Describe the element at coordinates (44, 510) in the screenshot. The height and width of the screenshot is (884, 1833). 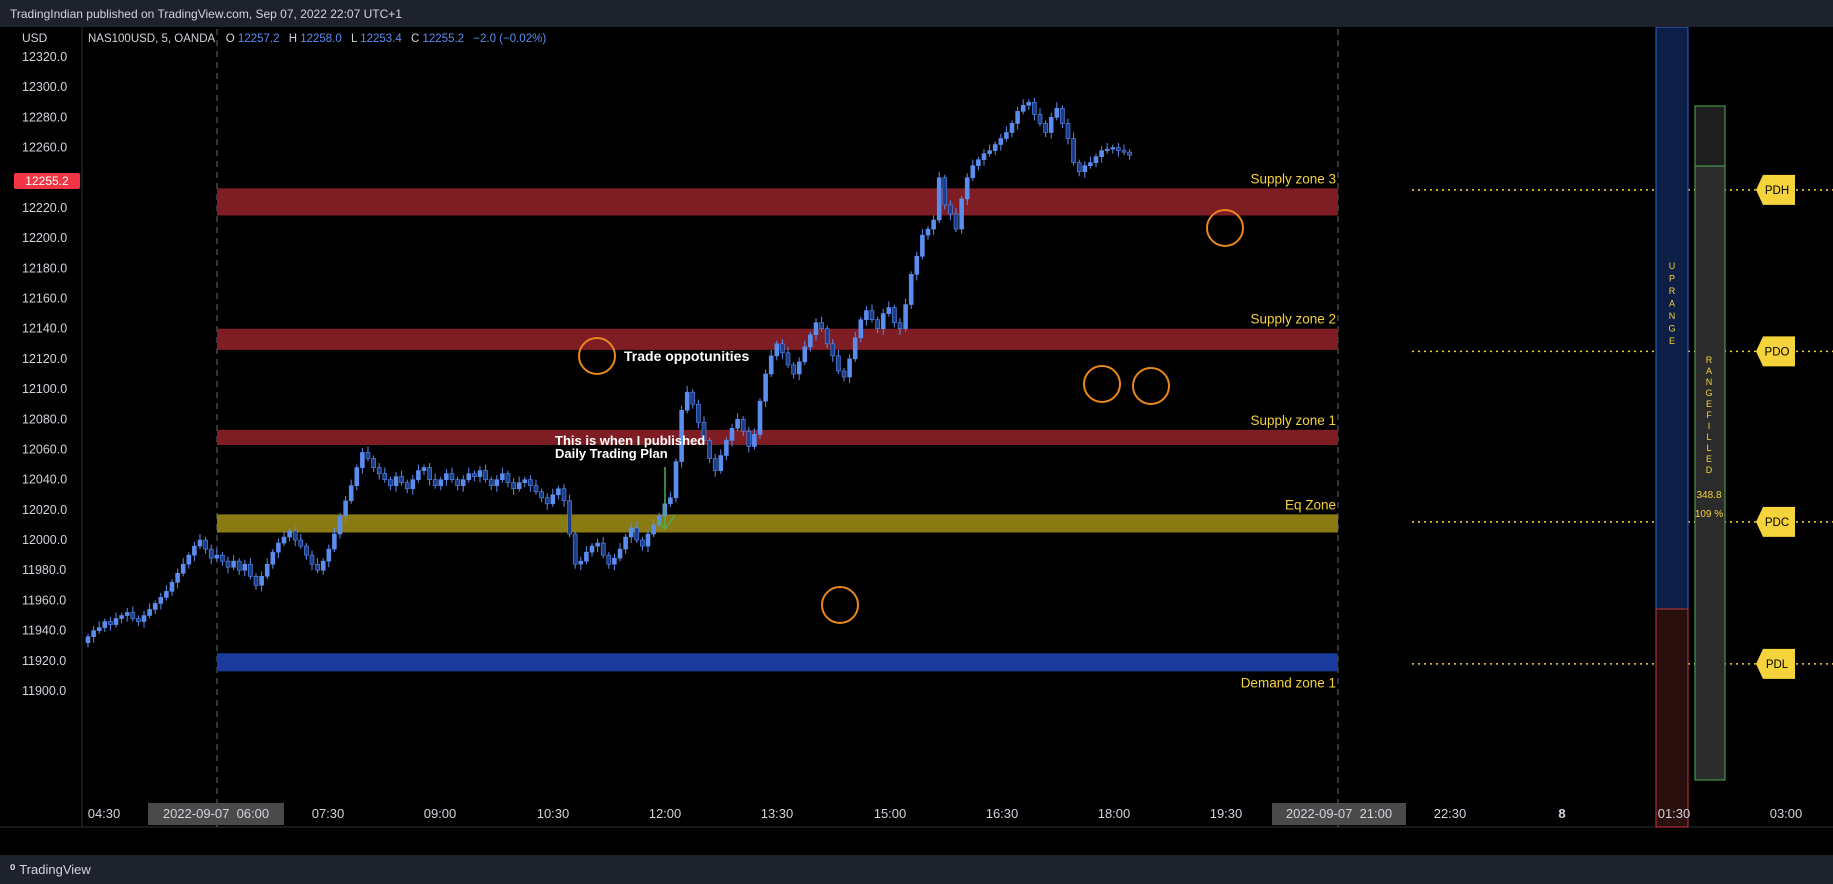
I see `y-tick-label: 12020.0` at that location.